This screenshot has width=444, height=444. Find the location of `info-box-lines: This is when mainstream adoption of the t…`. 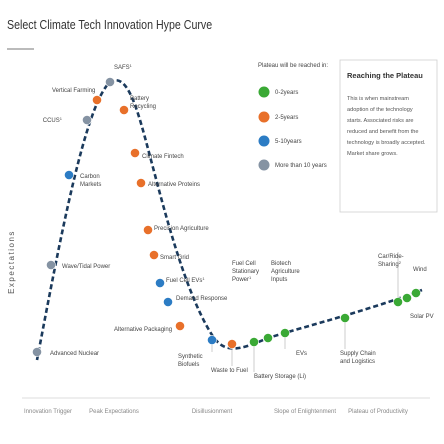

info-box-lines: This is when mainstream adoption of the t… is located at coordinates (386, 126).